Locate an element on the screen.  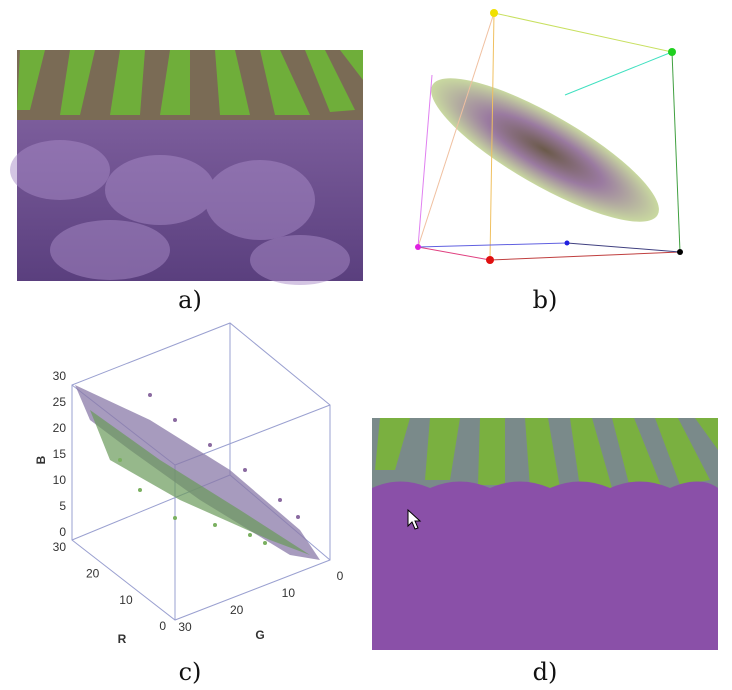
panel-label: d) is located at coordinates (545, 672).